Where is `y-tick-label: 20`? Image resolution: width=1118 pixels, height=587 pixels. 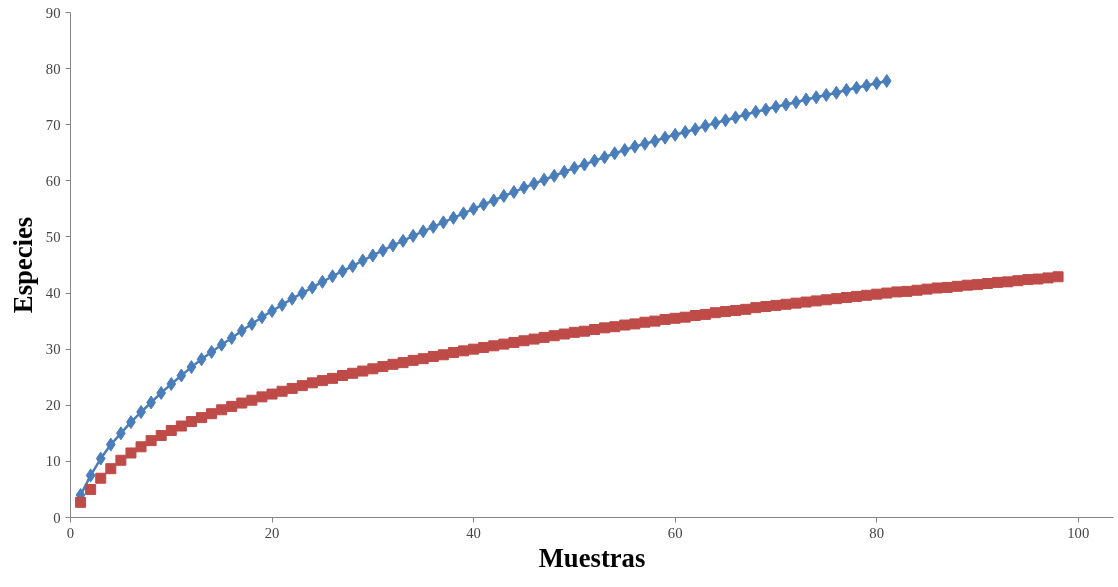 y-tick-label: 20 is located at coordinates (53, 405).